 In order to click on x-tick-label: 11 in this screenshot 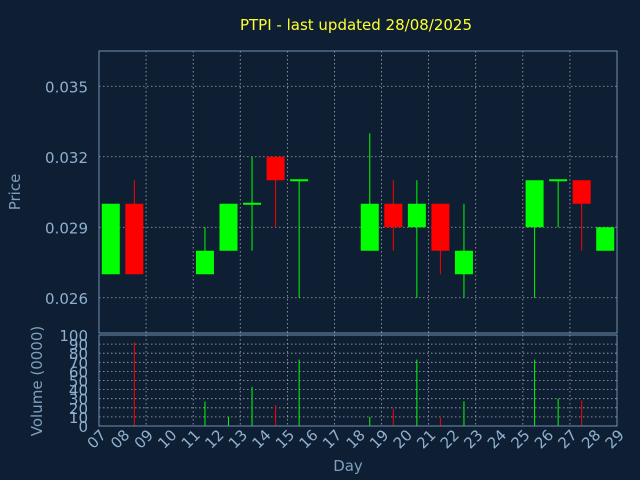, I will do `click(191, 439)`.